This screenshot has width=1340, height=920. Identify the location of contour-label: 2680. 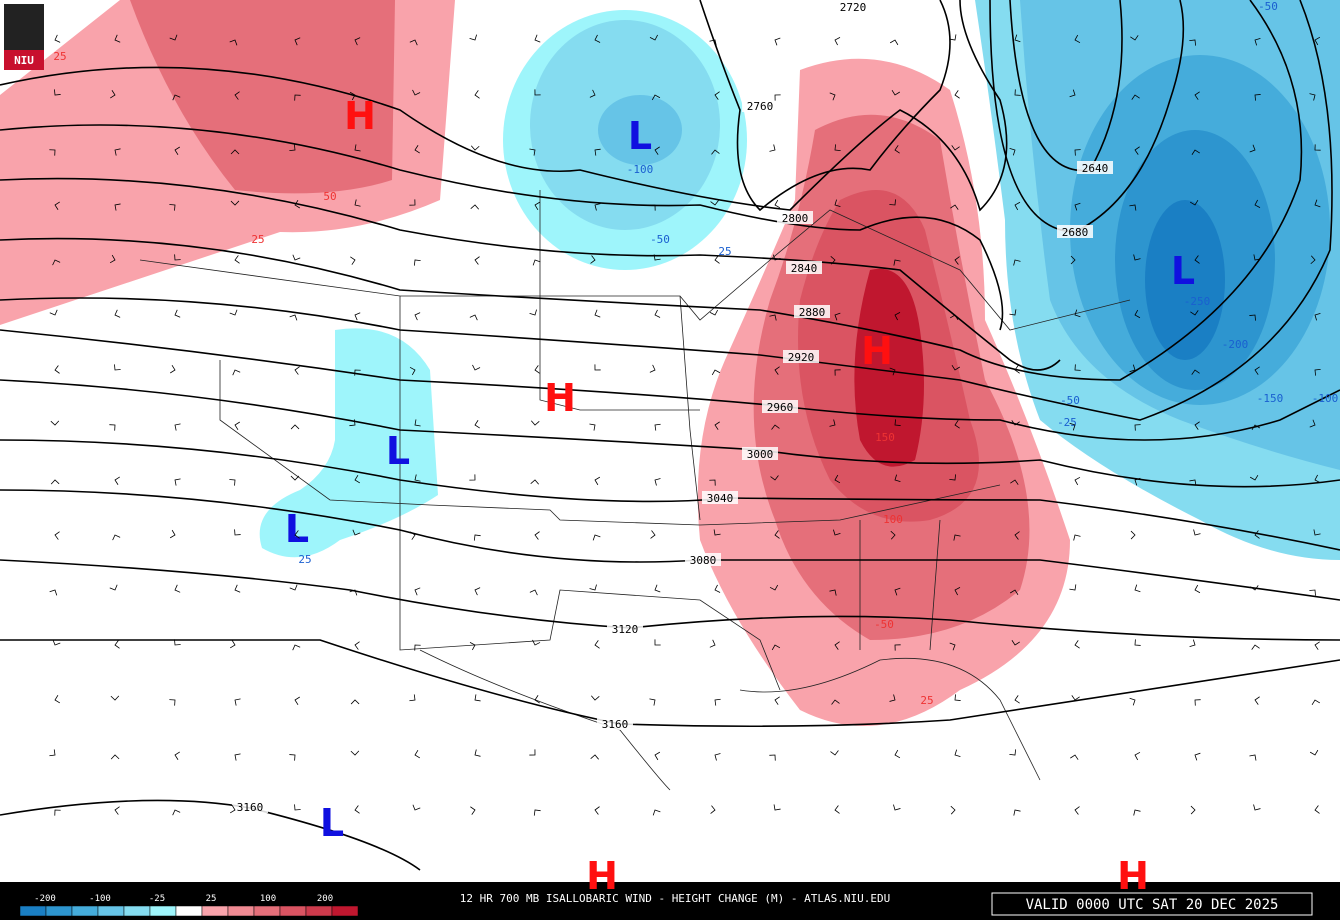
(1075, 232).